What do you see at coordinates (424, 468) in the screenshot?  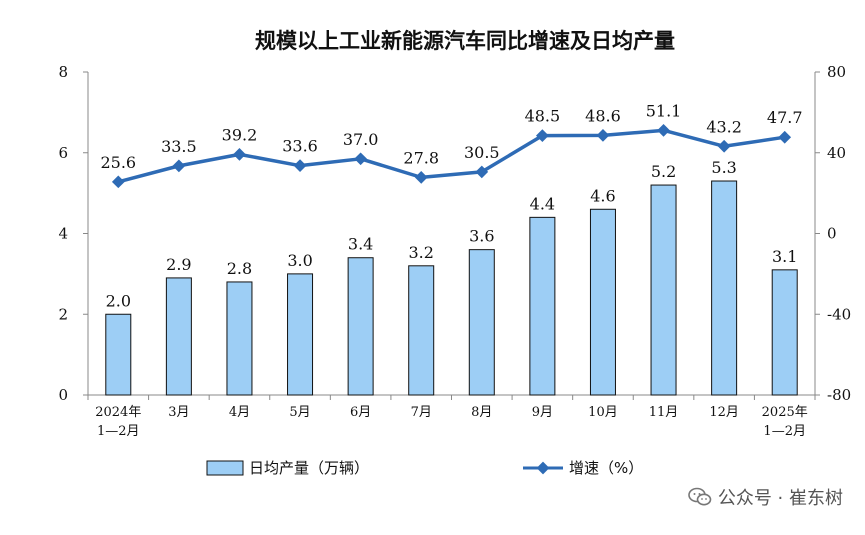 I see `legend: 日均产量（万辆） 增速（%）` at bounding box center [424, 468].